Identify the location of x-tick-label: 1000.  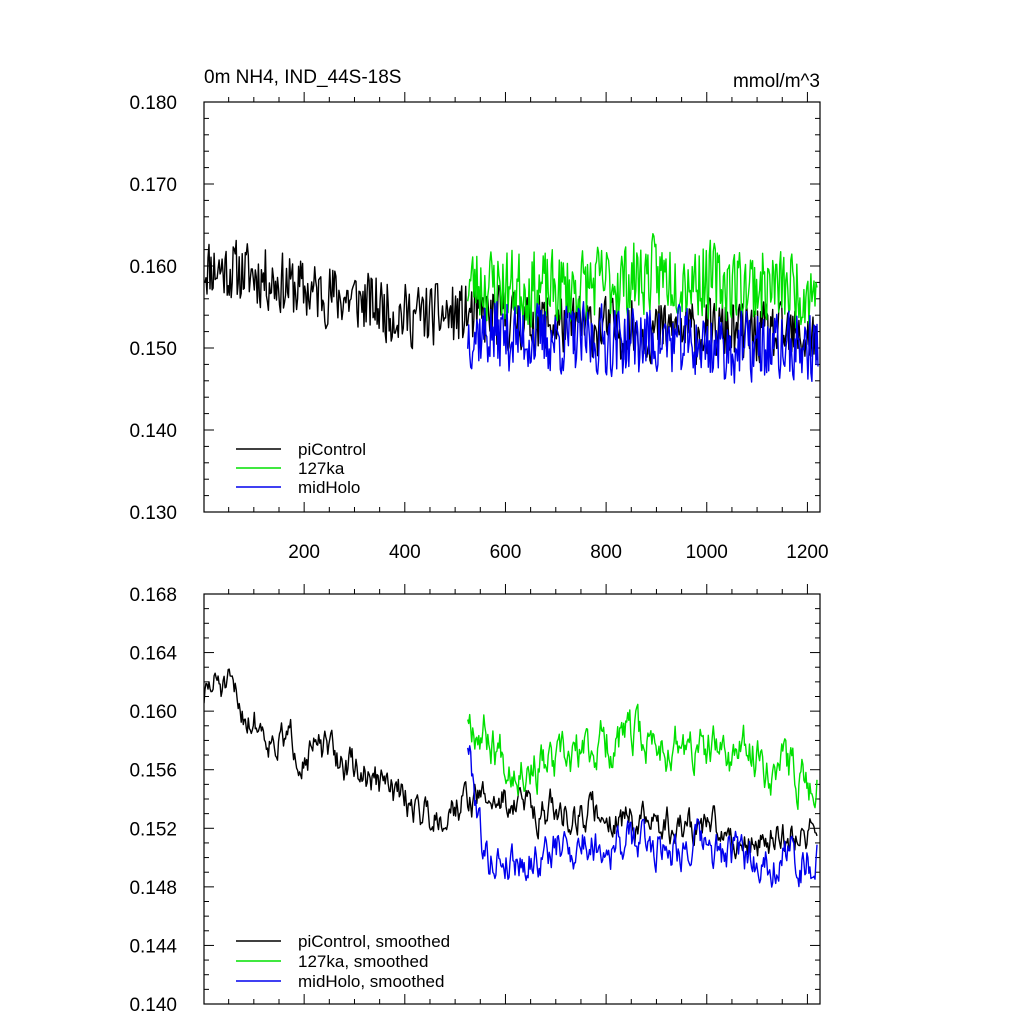
(707, 552).